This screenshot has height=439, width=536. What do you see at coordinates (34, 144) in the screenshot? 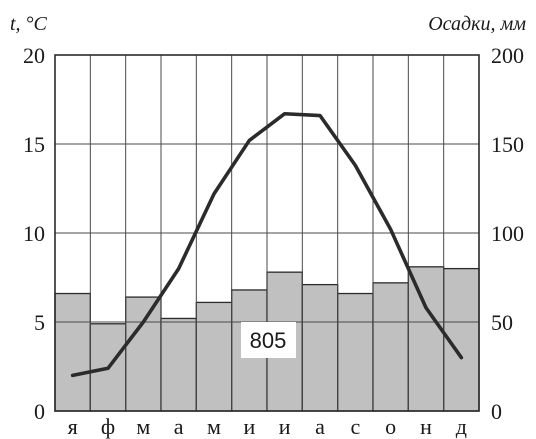
I see `left-tick-label: 15` at bounding box center [34, 144].